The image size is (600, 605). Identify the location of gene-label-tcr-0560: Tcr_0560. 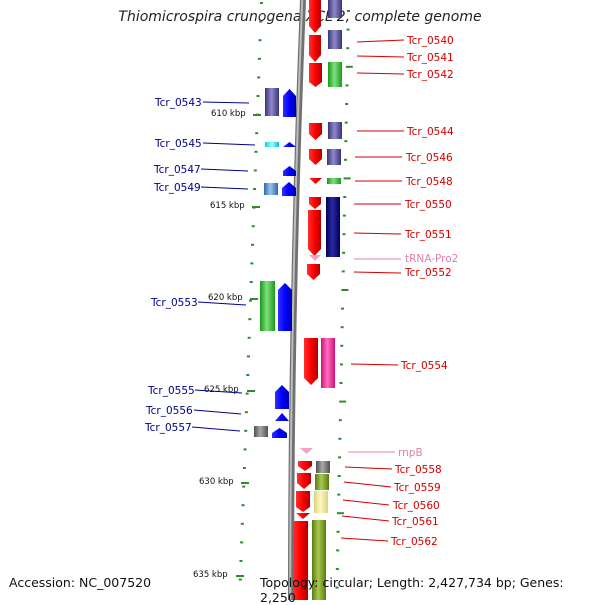
(416, 506).